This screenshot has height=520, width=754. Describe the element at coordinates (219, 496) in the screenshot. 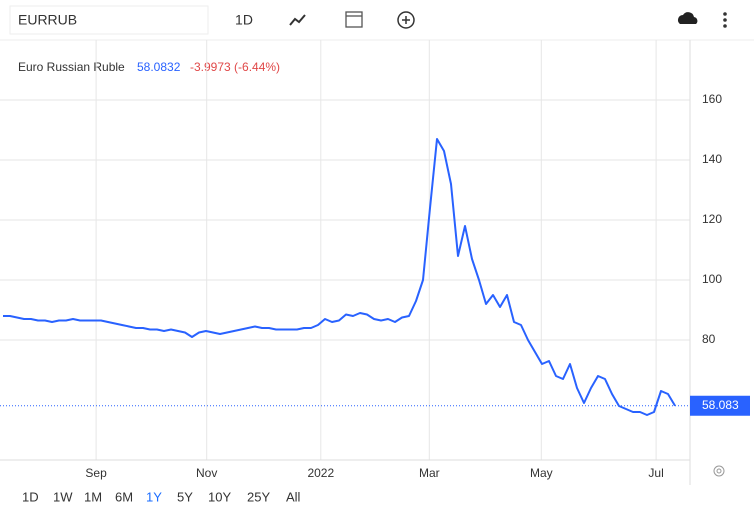

I see `range-button: 10Y` at that location.